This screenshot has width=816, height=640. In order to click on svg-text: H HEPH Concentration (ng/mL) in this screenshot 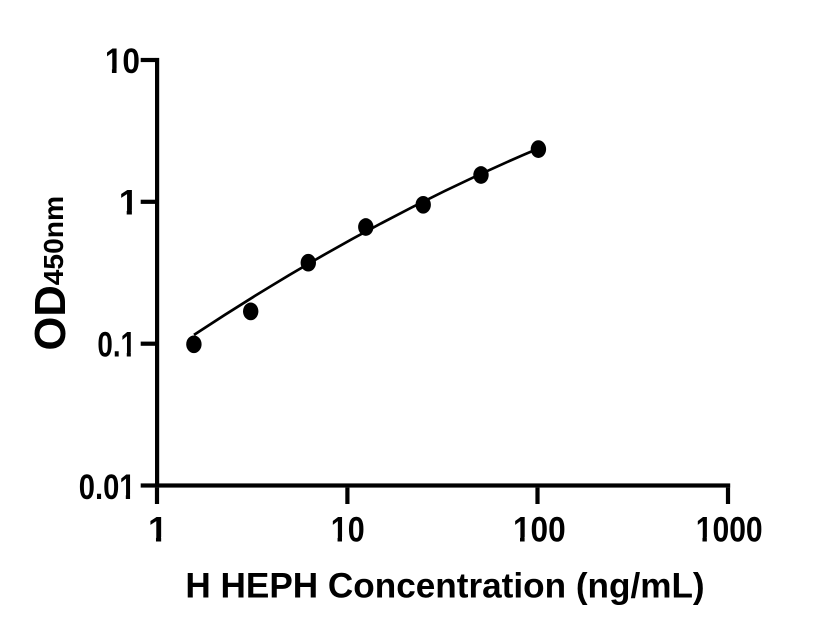, I will do `click(444, 585)`.